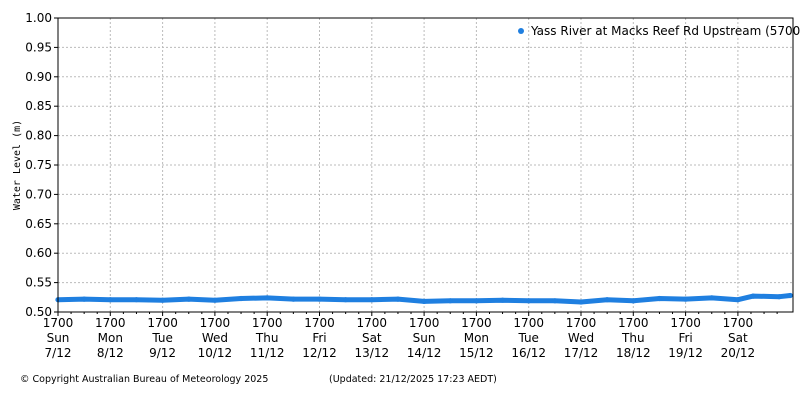  What do you see at coordinates (267, 353) in the screenshot?
I see `x-tick-label: 11/12` at bounding box center [267, 353].